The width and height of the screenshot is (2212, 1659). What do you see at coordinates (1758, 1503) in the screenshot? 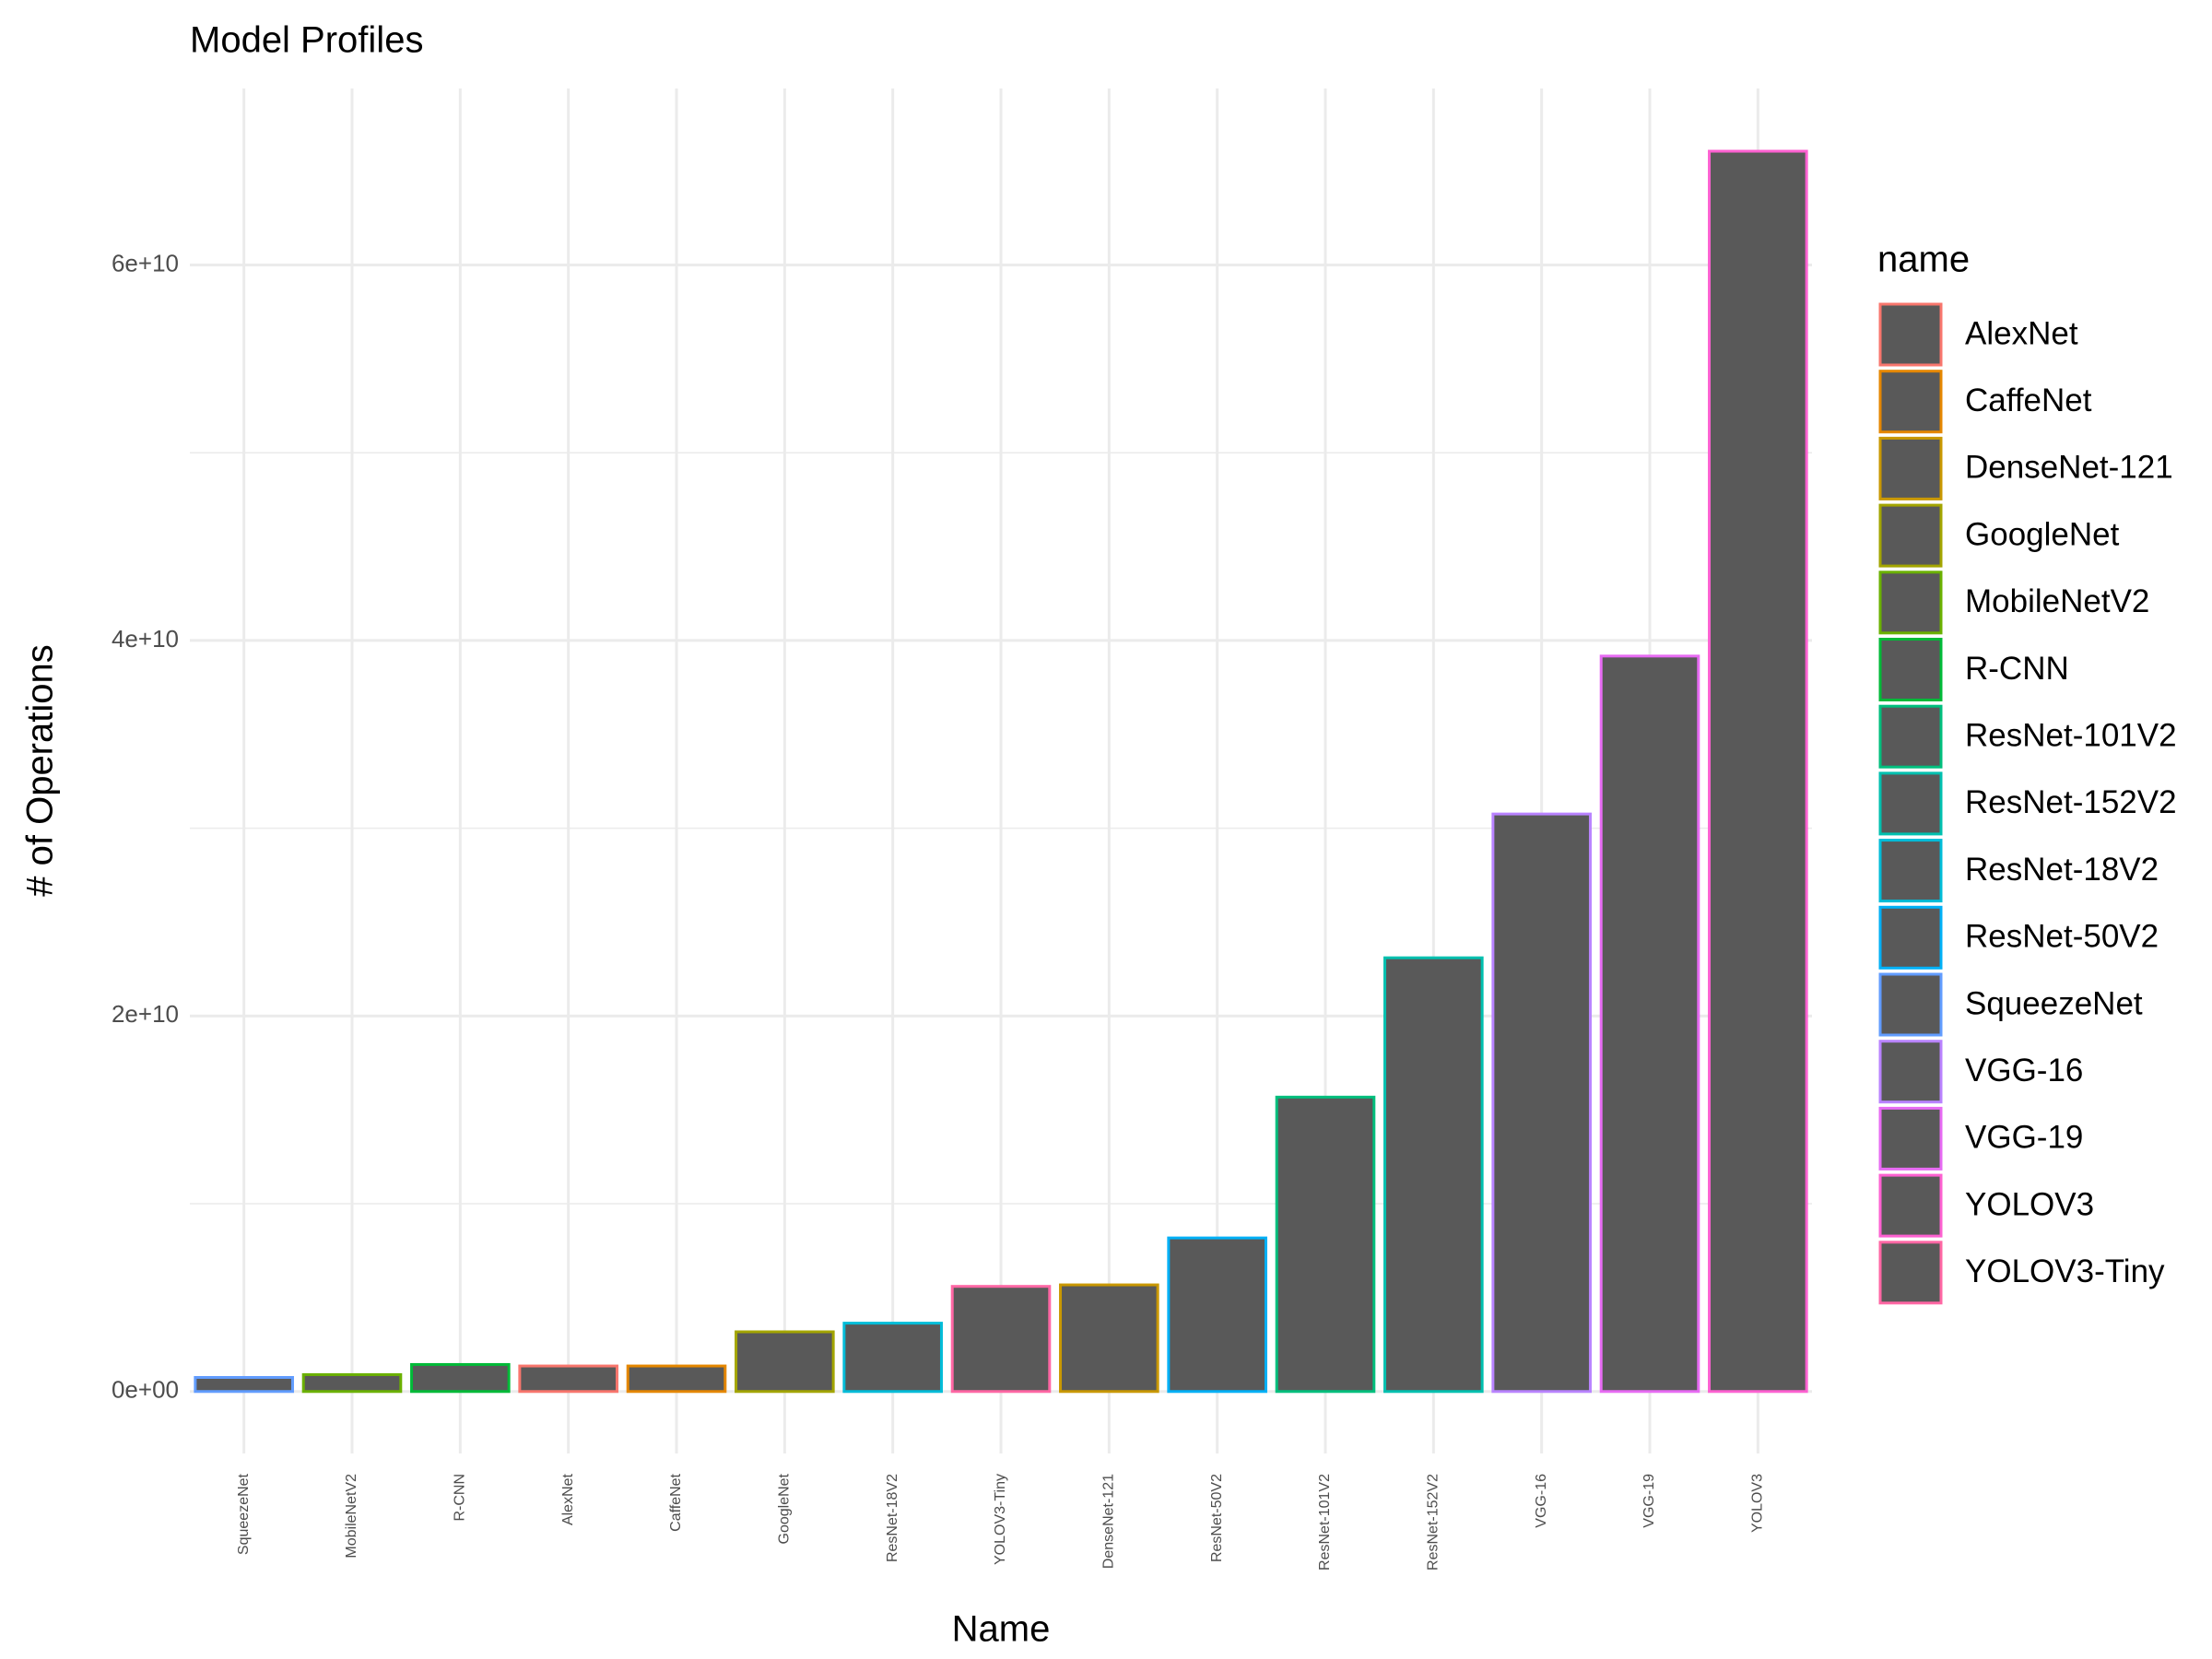
I see `x-tick-label: YOLOV3` at bounding box center [1758, 1503].